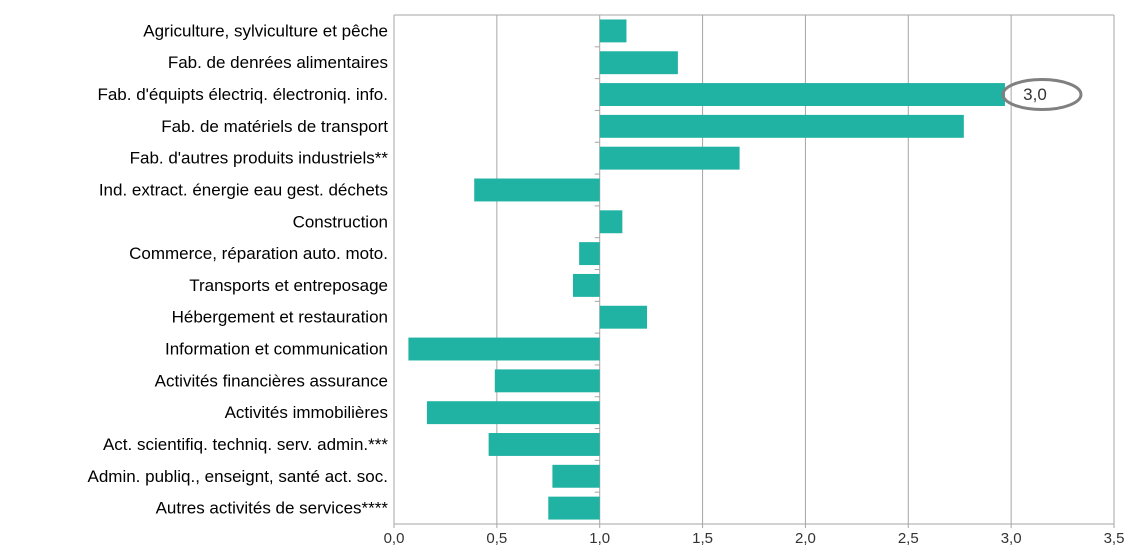 The height and width of the screenshot is (548, 1128). Describe the element at coordinates (1114, 538) in the screenshot. I see `x-tick-label: 3,5` at that location.